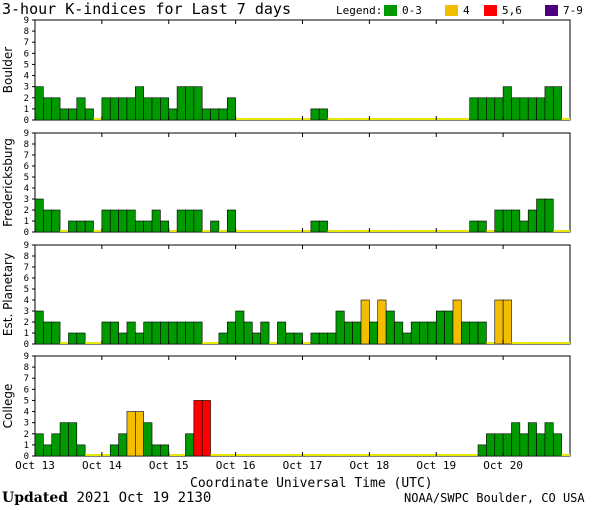 The image size is (600, 510). I want to click on x-tick-label: Oct 16, so click(236, 465).